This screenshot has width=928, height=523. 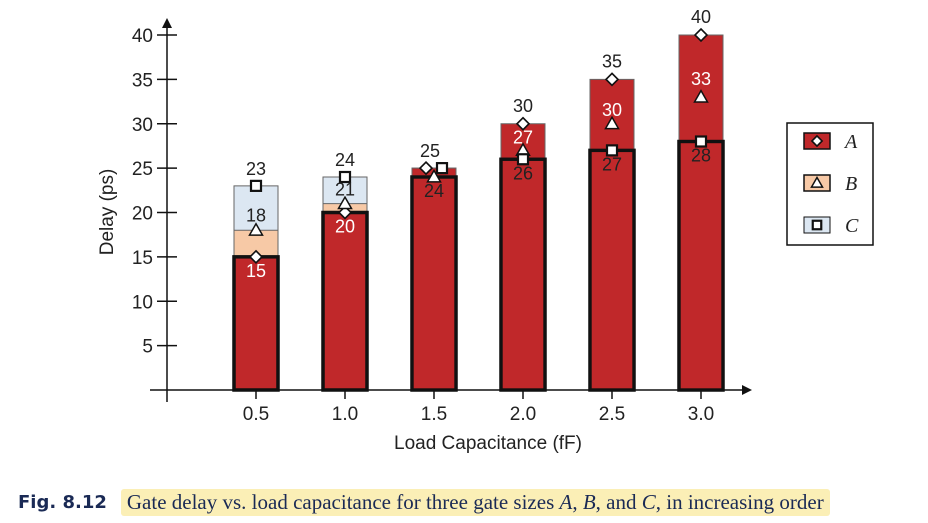 I want to click on x-tick-label-2.5: 2.5, so click(x=612, y=414).